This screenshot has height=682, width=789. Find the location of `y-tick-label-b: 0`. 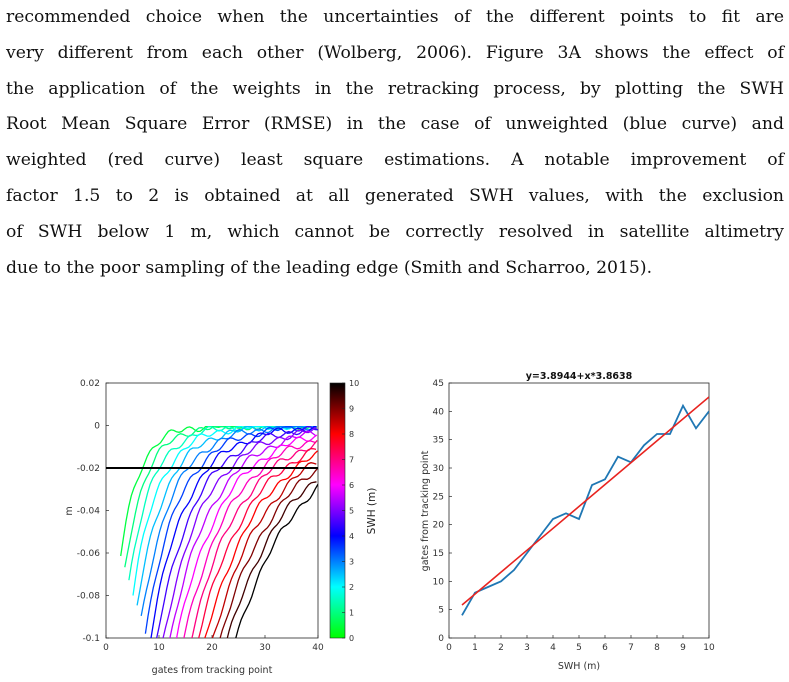

y-tick-label-b: 0 is located at coordinates (441, 639).